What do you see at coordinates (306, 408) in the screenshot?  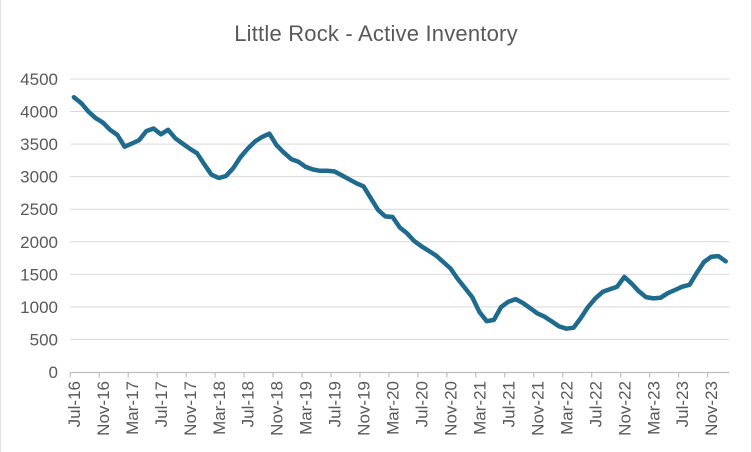 I see `x-tick-label: Mar-19` at bounding box center [306, 408].